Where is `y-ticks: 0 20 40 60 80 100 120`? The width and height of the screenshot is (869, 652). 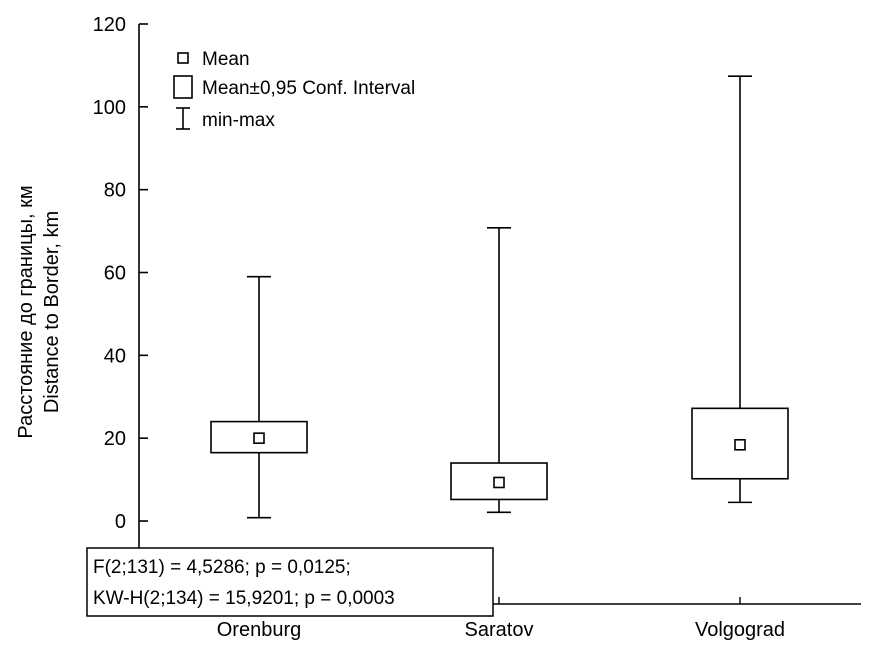
y-ticks: 0 20 40 60 80 100 120 is located at coordinates (120, 273).